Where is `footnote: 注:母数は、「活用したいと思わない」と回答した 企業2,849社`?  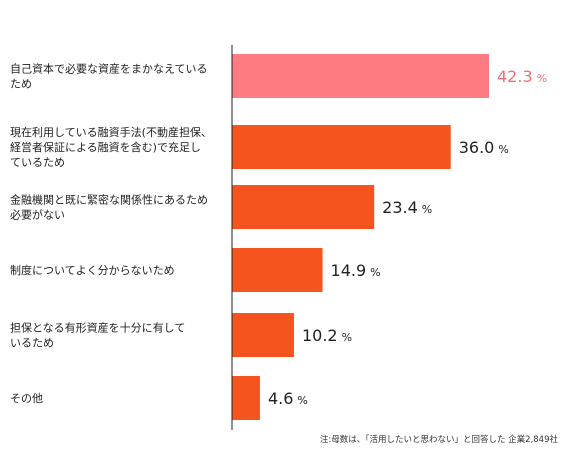 footnote: 注:母数は、「活用したいと思わない」と回答した 企業2,849社 is located at coordinates (439, 439).